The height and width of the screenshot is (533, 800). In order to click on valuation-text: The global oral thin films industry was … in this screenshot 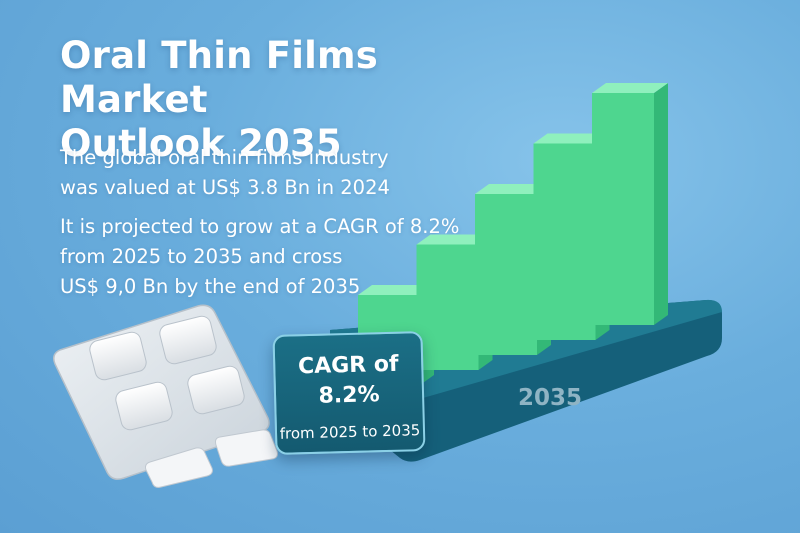, I will do `click(270, 173)`.